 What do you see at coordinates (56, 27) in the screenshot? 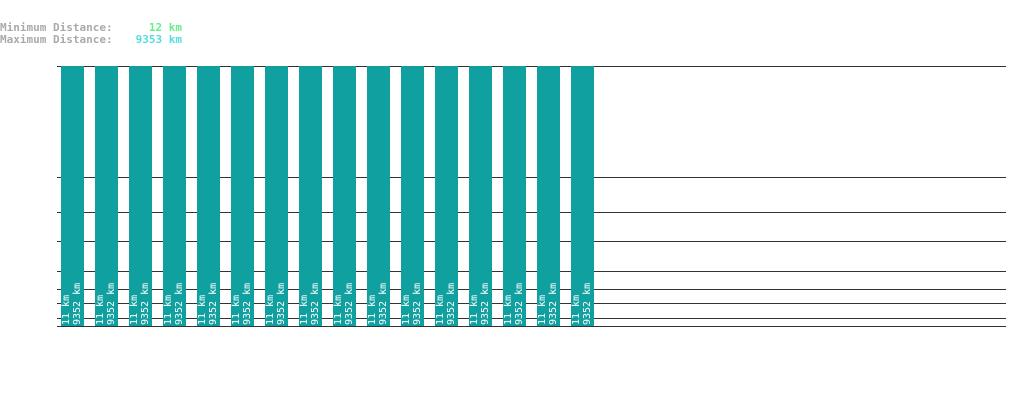
I see `header-label: Minimum Distance:` at bounding box center [56, 27].